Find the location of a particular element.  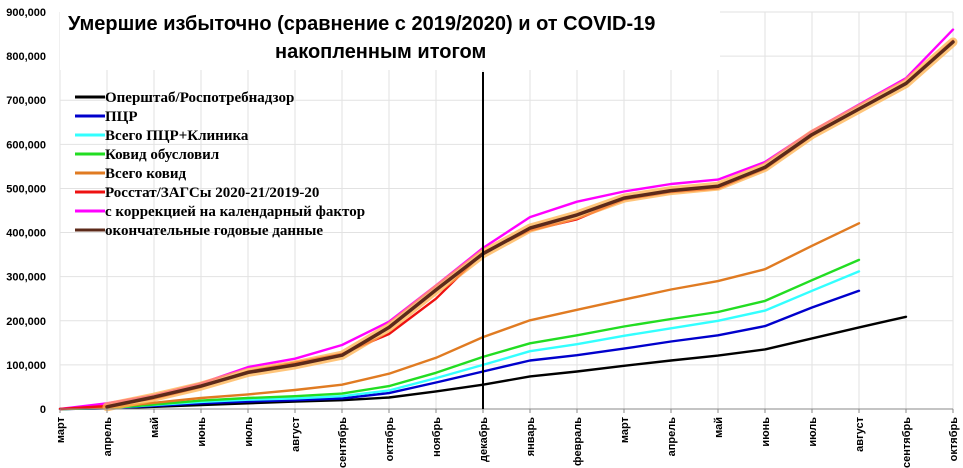

legend-label: окончательные годовые данные is located at coordinates (214, 231).